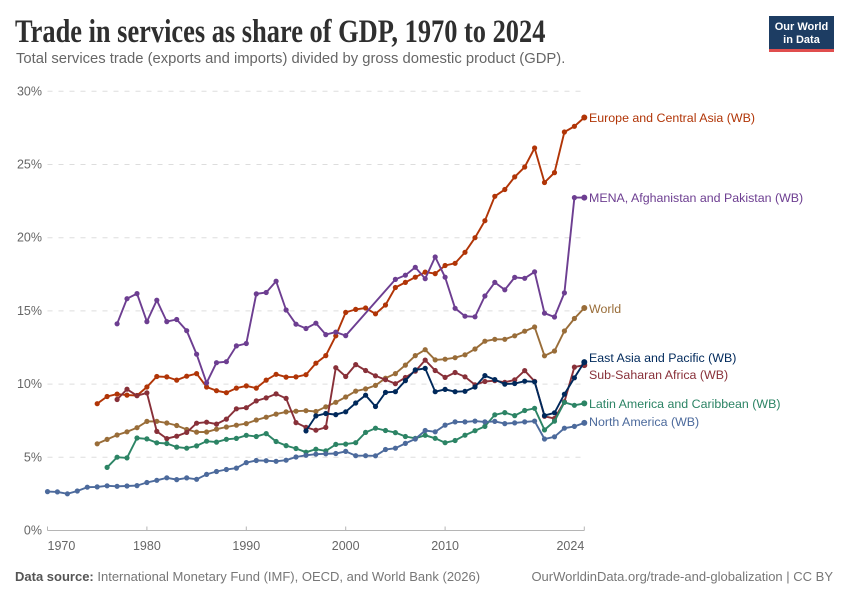  I want to click on svg-text:MENA, Afghanistan and Pakistan: MENA, Afghanistan and Pakistan (WB), so click(696, 198).